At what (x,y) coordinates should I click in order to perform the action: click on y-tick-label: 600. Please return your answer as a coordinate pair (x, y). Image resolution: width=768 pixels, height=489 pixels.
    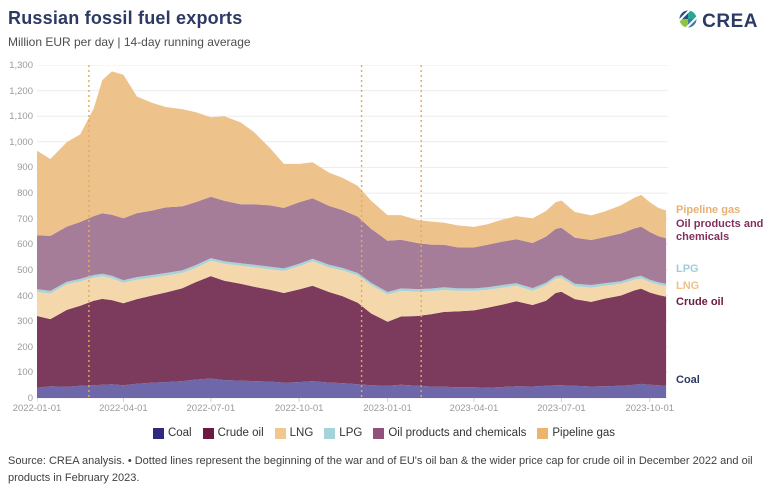
    Looking at the image, I should click on (25, 245).